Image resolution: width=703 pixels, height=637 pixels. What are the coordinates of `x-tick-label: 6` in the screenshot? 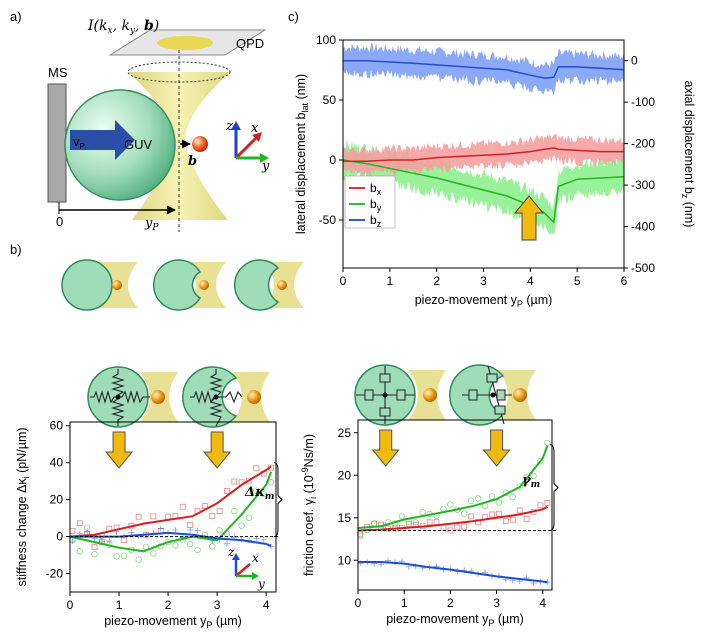 It's located at (624, 281).